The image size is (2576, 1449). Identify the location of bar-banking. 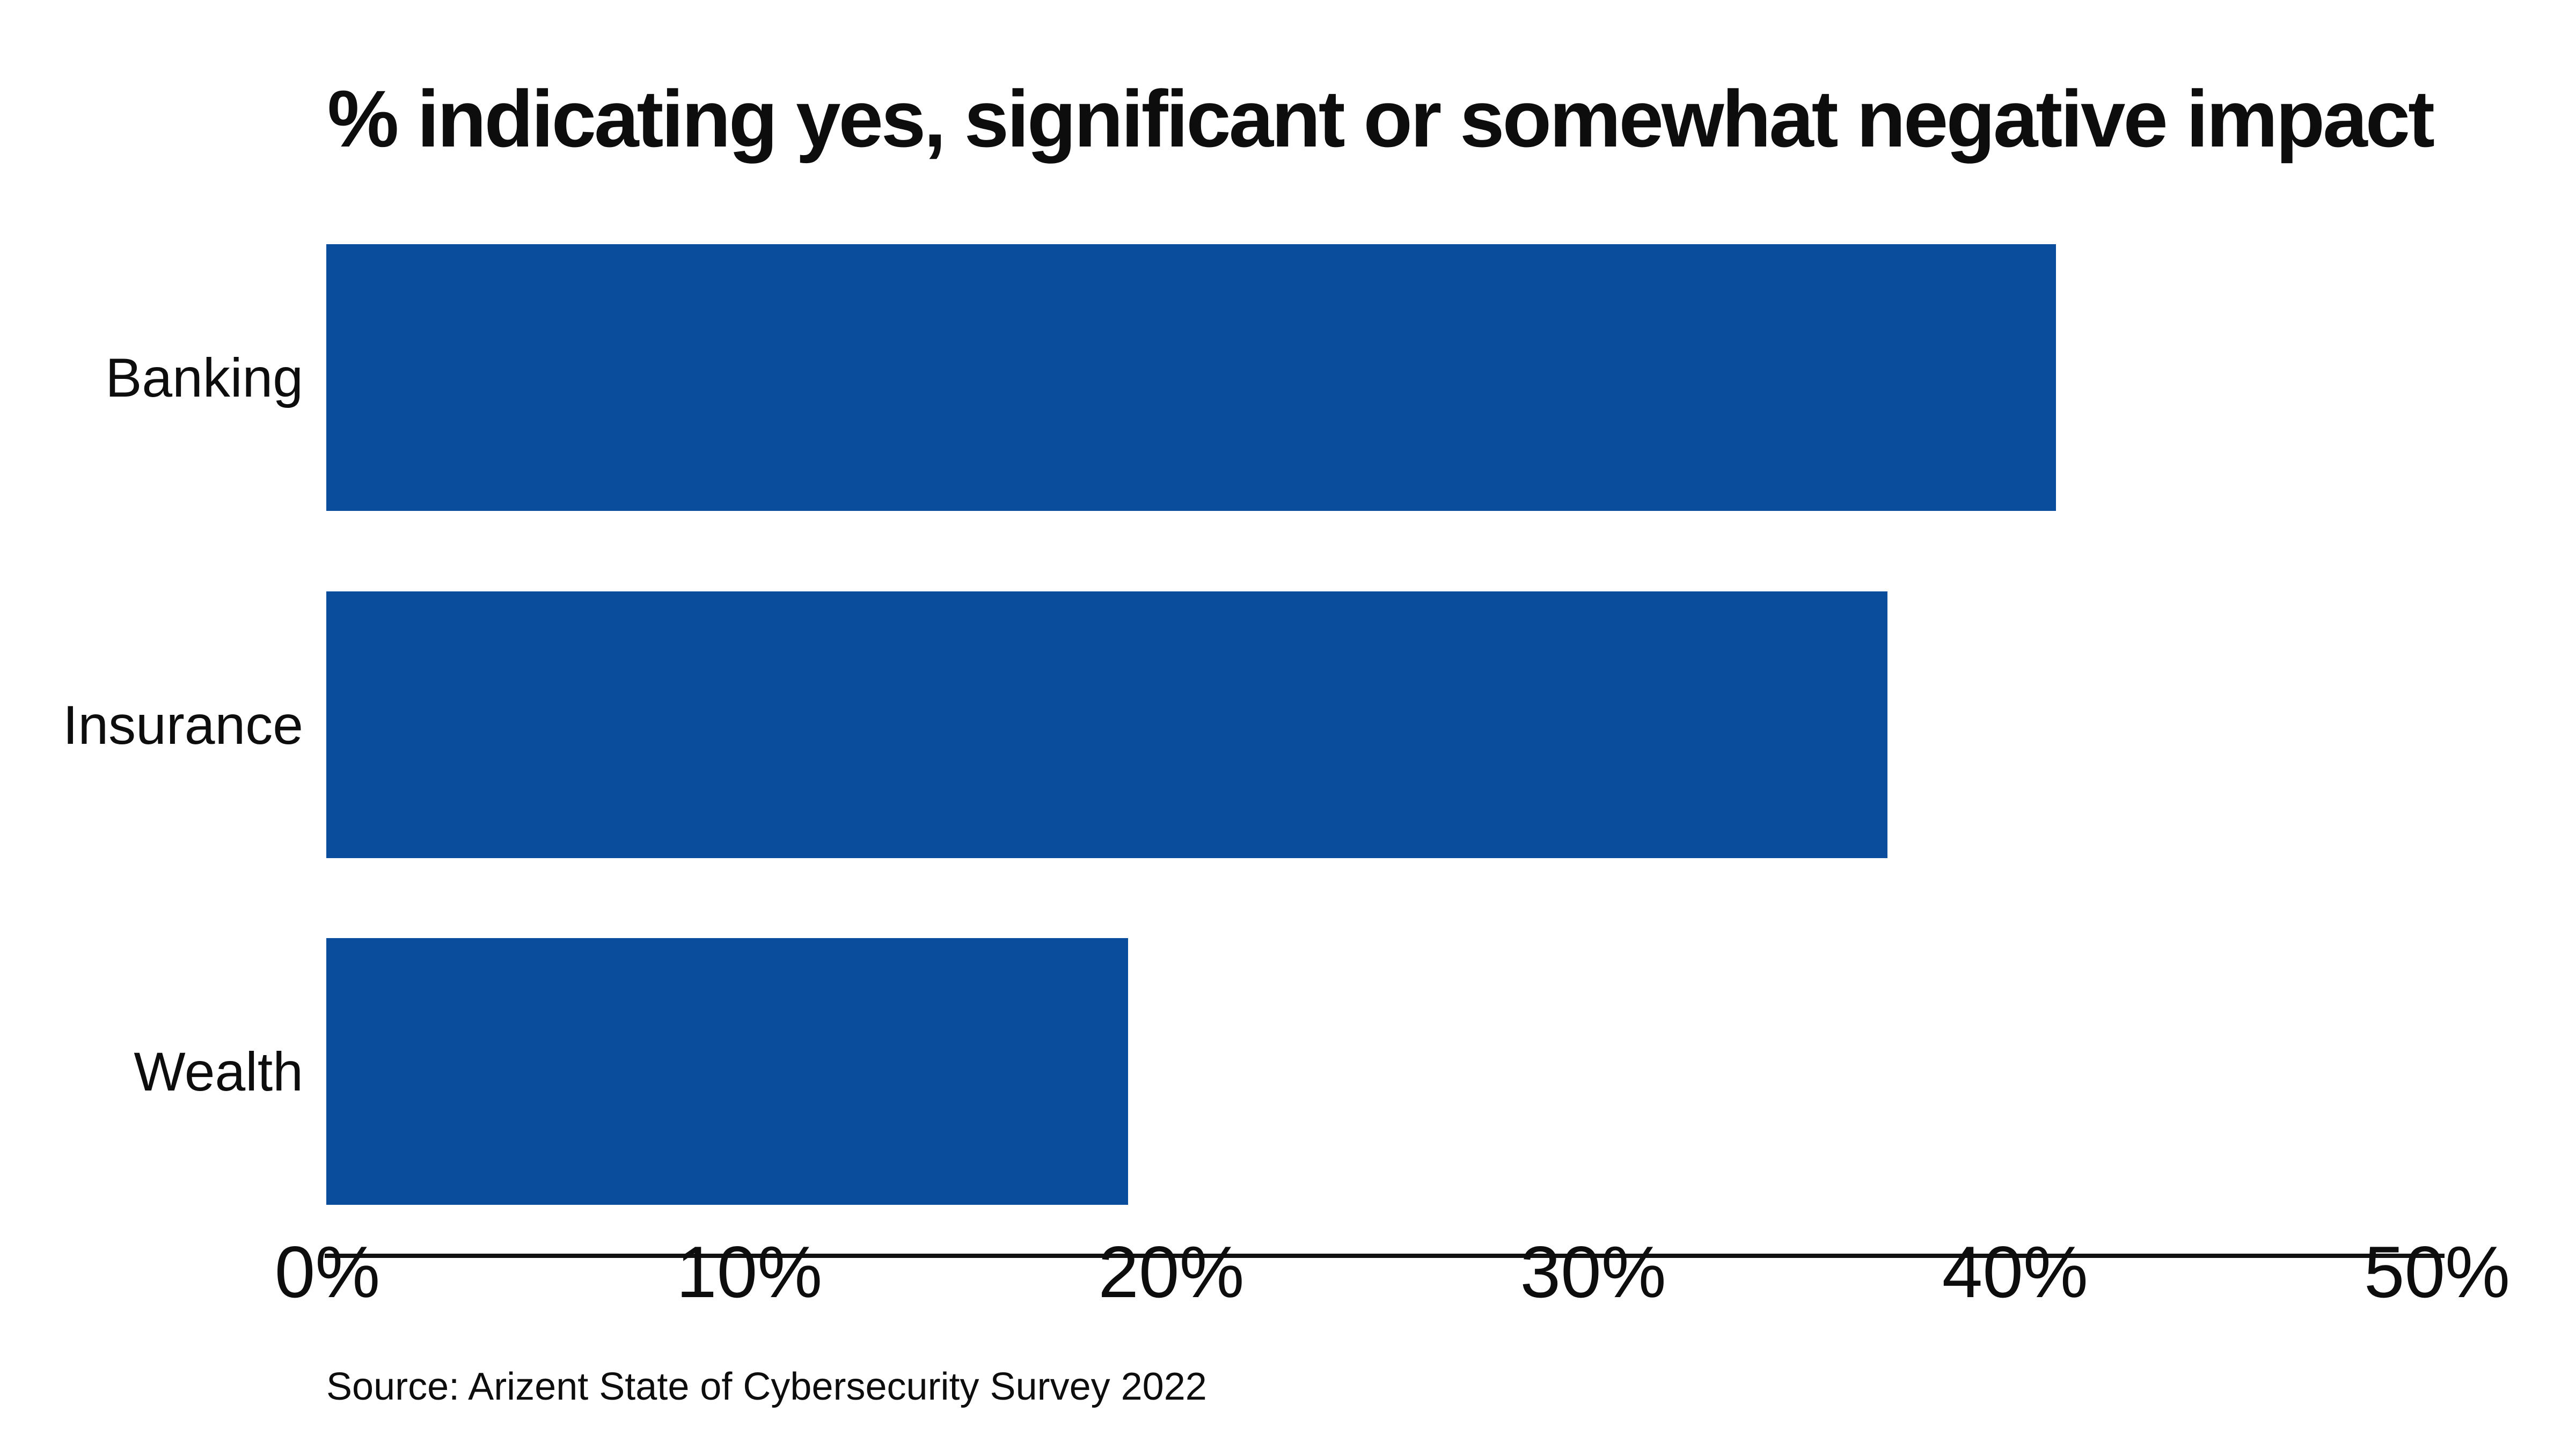
(1191, 377).